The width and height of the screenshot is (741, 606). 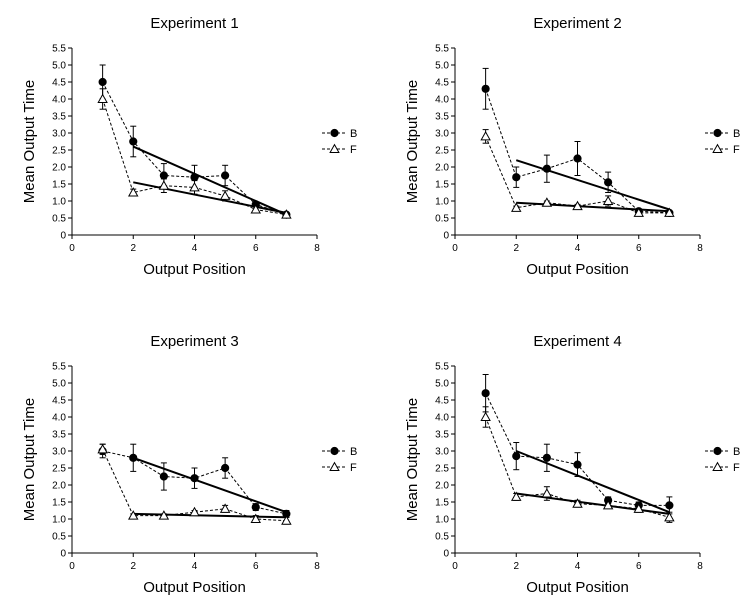 What do you see at coordinates (442, 486) in the screenshot?
I see `y-tick-label: 2.0` at bounding box center [442, 486].